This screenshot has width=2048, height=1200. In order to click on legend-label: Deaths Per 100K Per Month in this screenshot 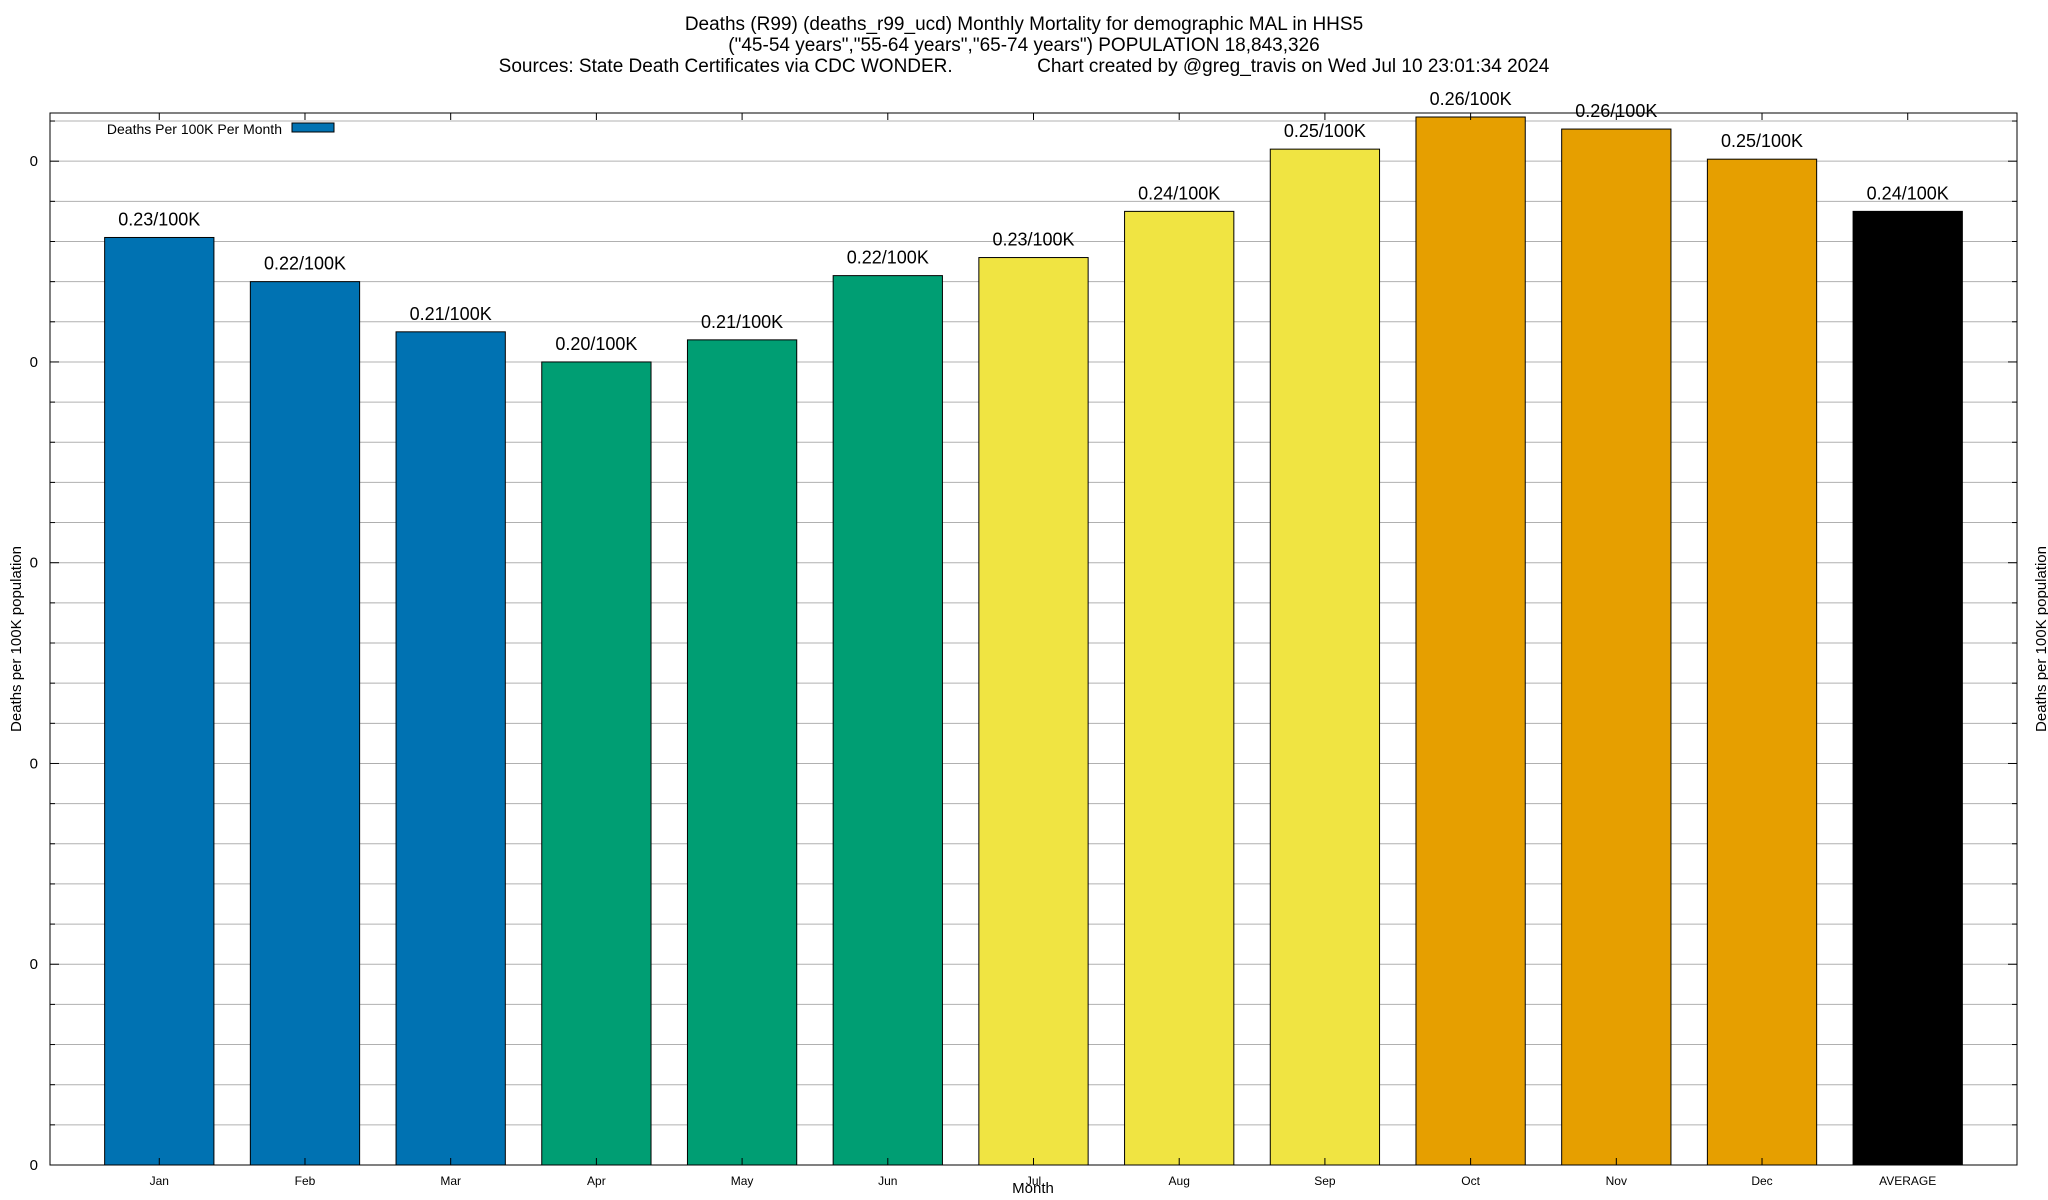, I will do `click(194, 129)`.